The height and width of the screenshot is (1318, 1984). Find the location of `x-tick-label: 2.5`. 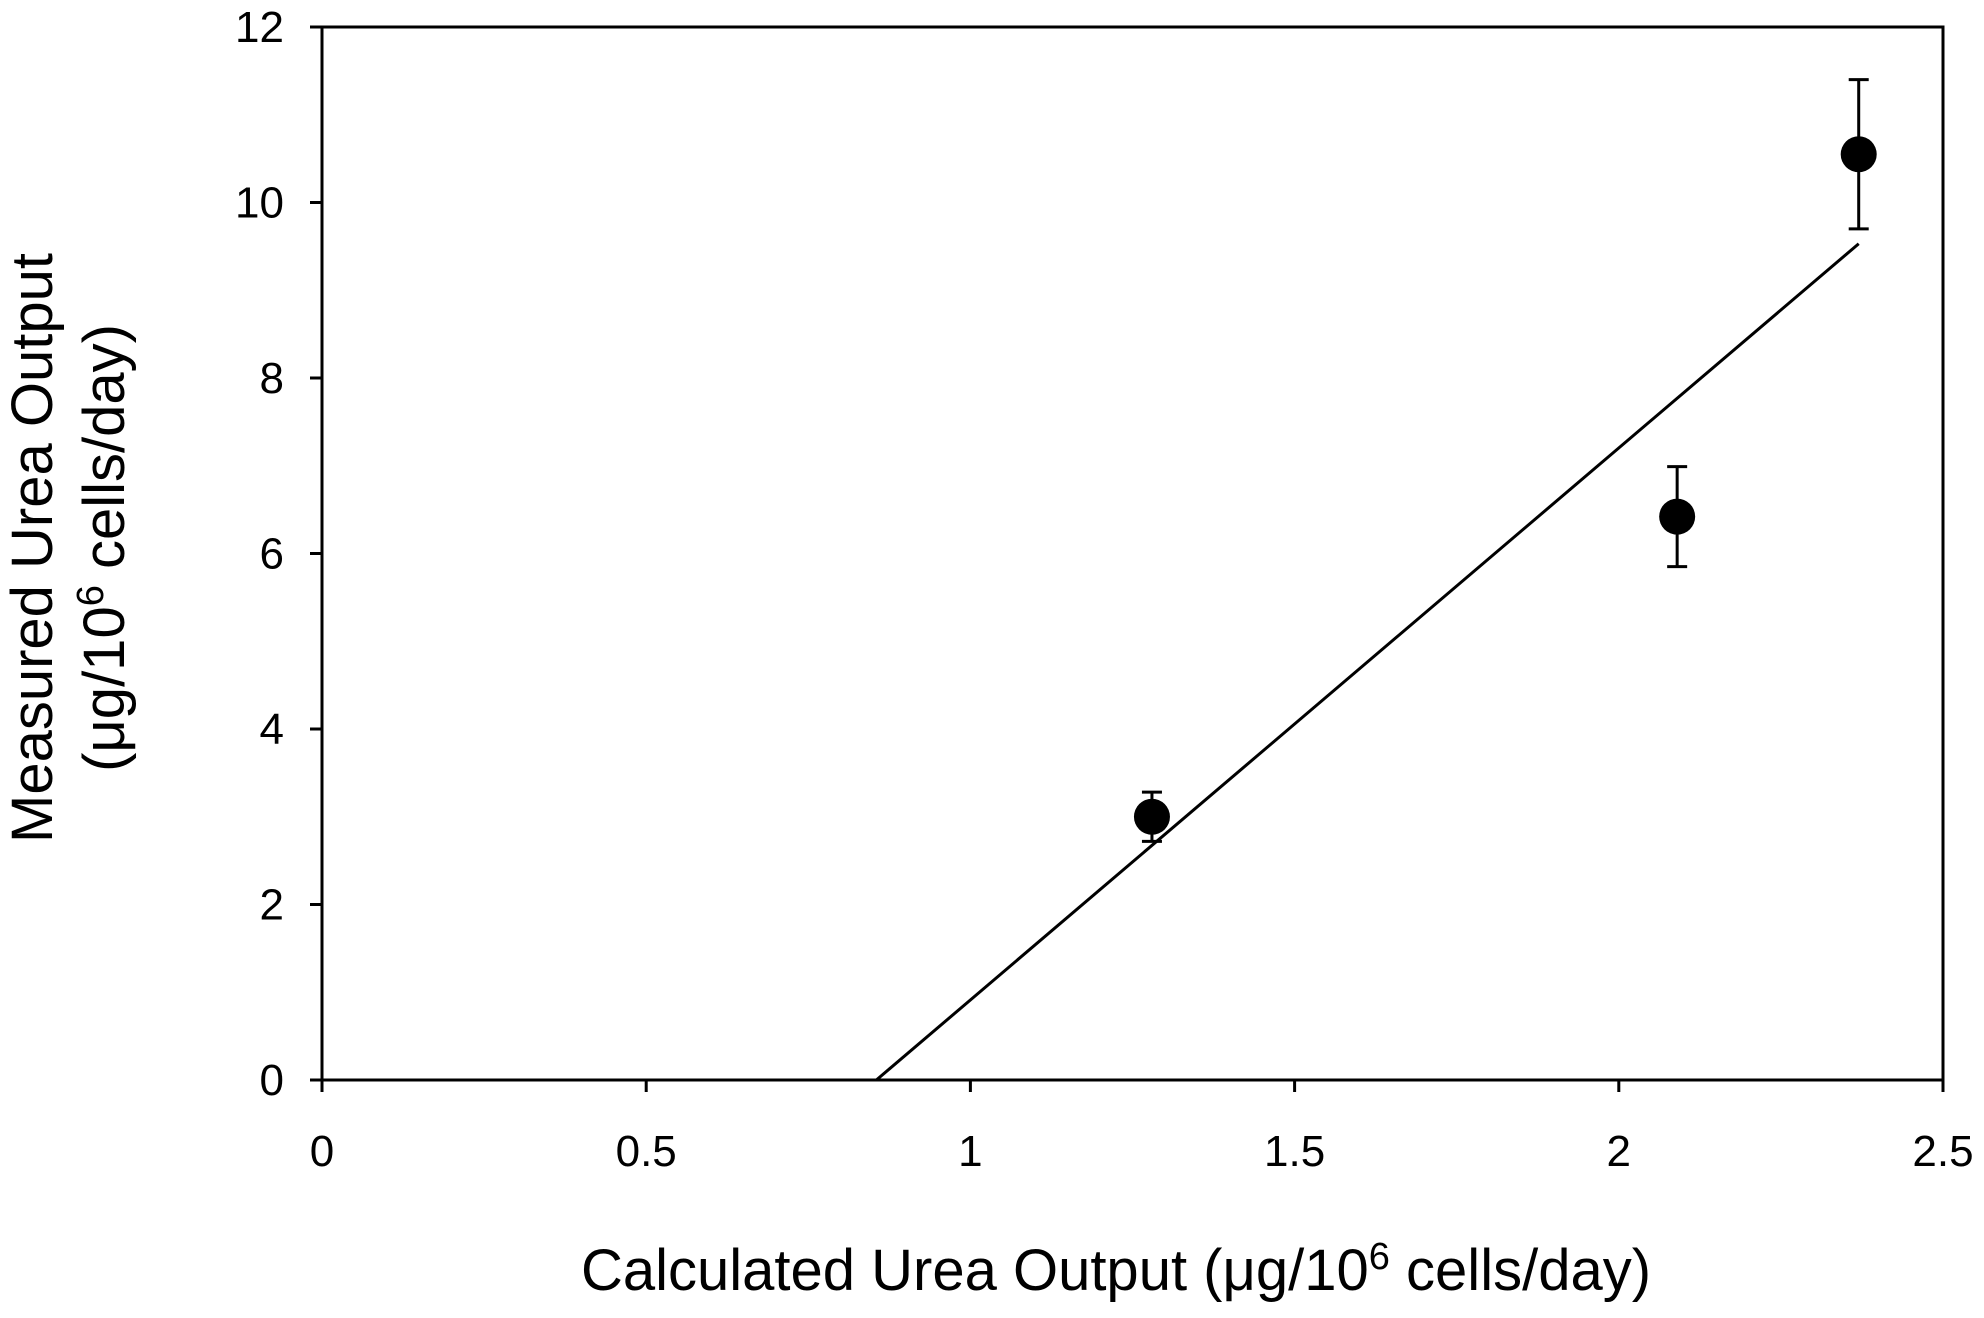

x-tick-label: 2.5 is located at coordinates (1942, 1151).